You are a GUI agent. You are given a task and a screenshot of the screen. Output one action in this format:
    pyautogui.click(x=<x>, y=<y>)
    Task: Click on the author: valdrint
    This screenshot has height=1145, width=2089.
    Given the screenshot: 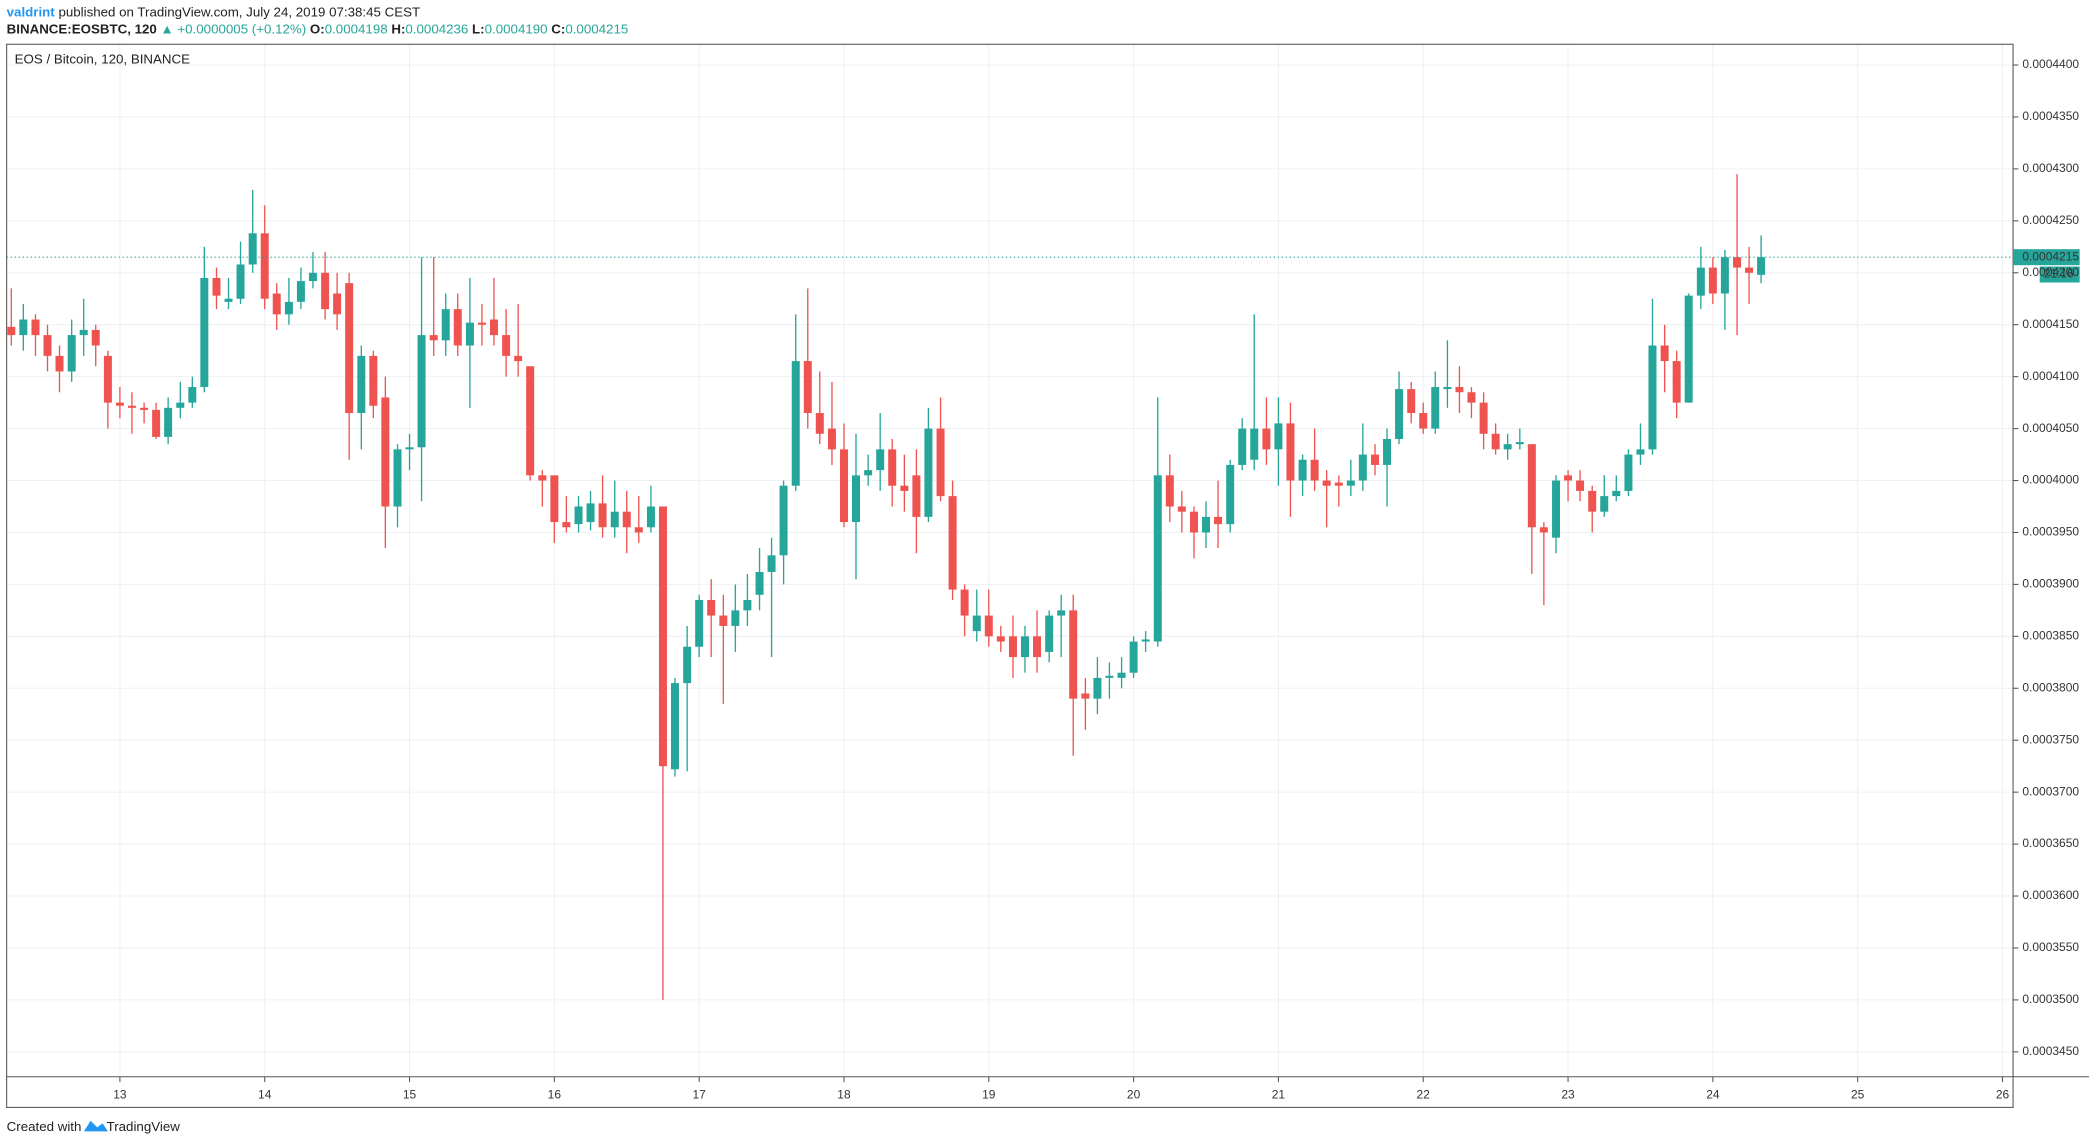 What is the action you would take?
    pyautogui.click(x=31, y=11)
    